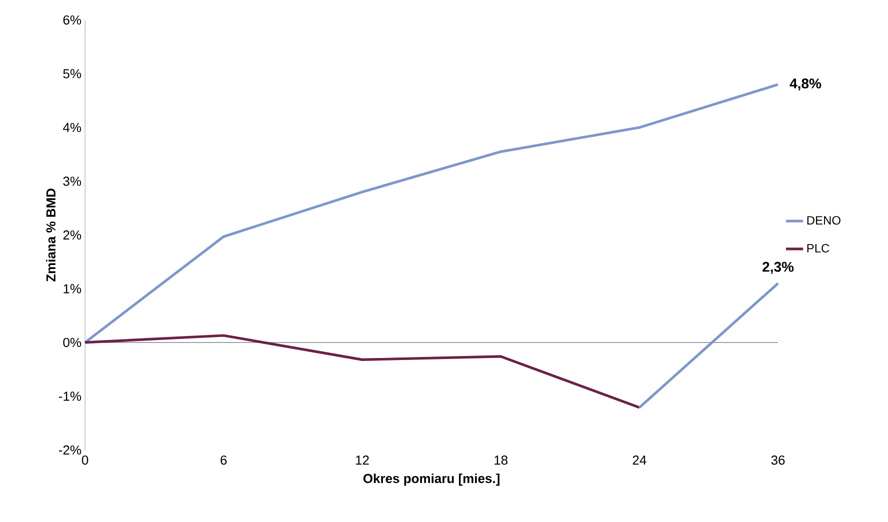 This screenshot has width=888, height=522. What do you see at coordinates (223, 460) in the screenshot?
I see `x-tick-label: 6` at bounding box center [223, 460].